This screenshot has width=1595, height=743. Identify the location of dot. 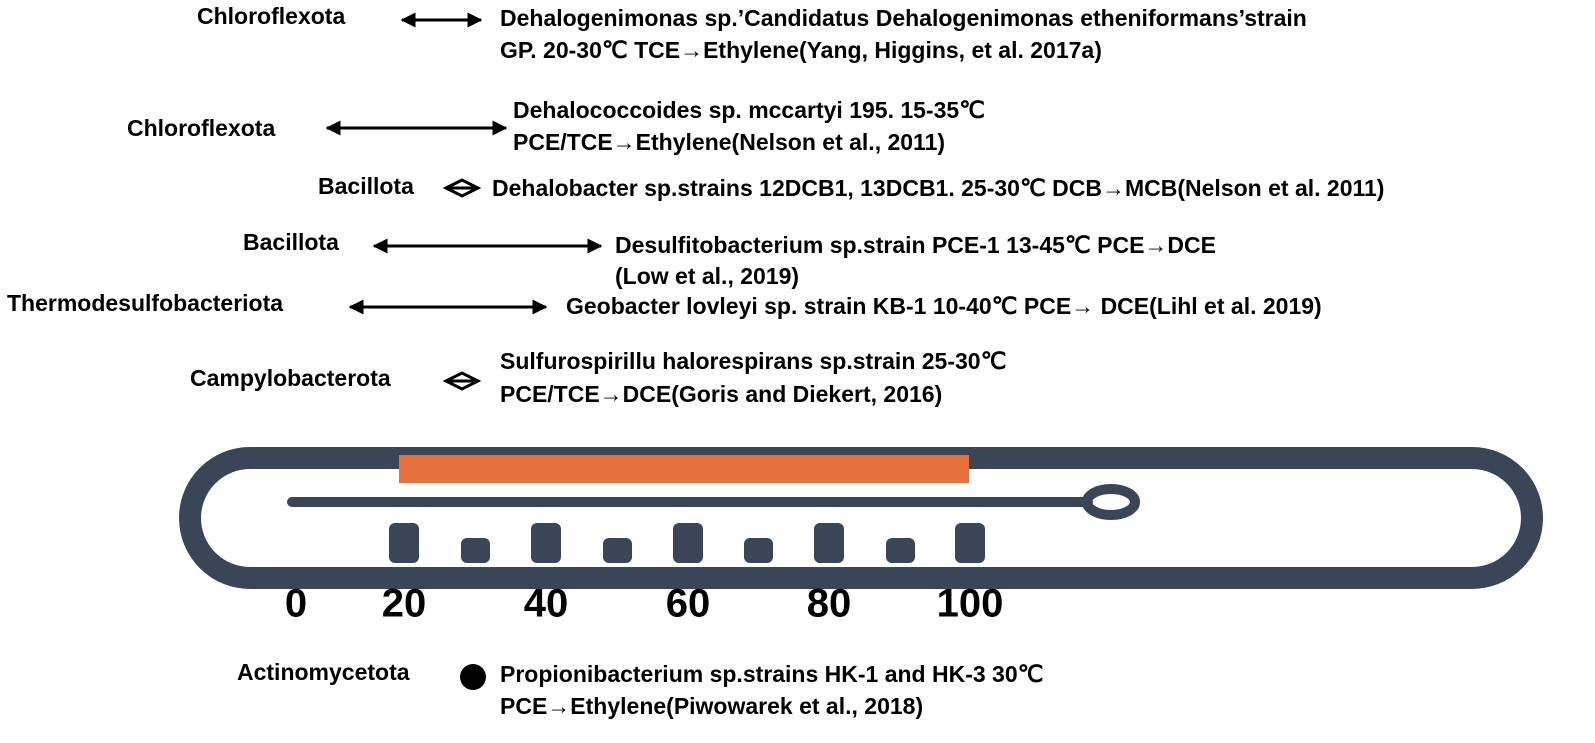
(473, 677).